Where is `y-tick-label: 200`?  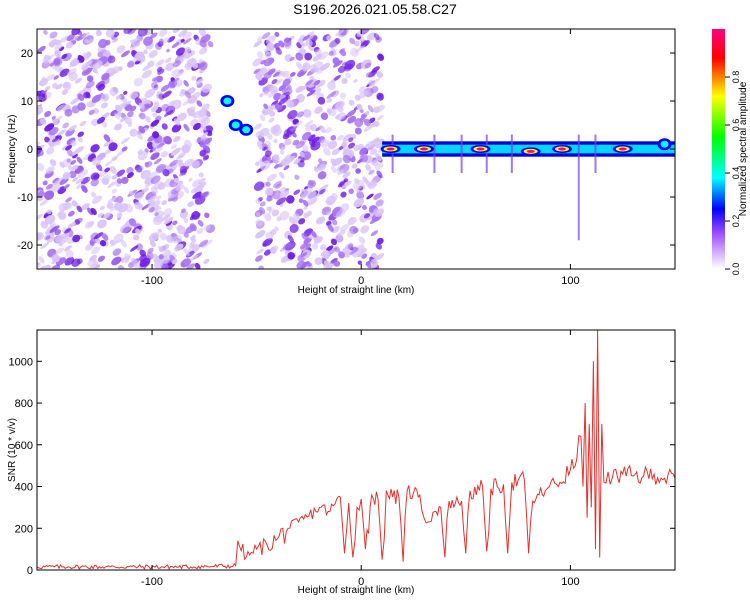
y-tick-label: 200 is located at coordinates (24, 529).